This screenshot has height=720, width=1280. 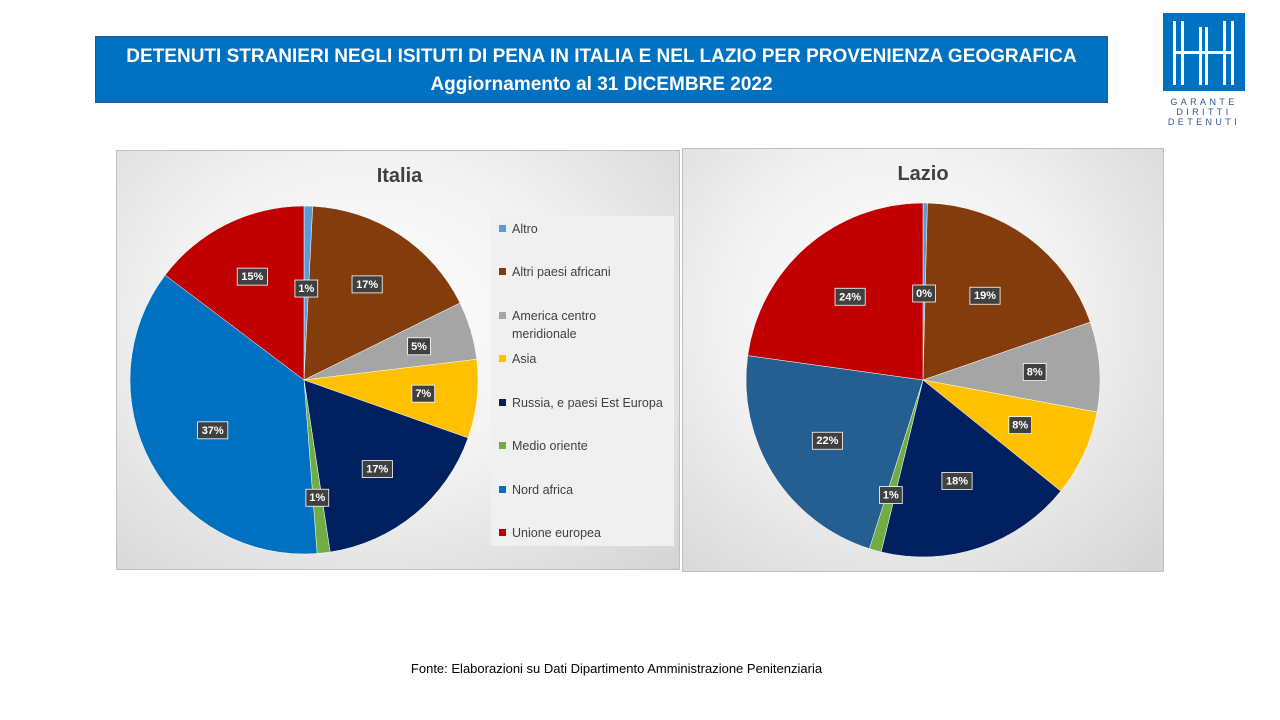 I want to click on italia-slice-unione-europea, so click(x=234, y=293).